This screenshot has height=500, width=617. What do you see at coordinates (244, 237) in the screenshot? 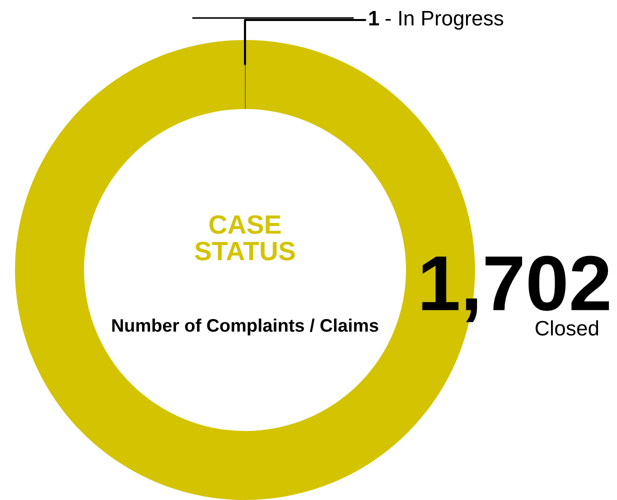
I see `text: CASE STATUS` at bounding box center [244, 237].